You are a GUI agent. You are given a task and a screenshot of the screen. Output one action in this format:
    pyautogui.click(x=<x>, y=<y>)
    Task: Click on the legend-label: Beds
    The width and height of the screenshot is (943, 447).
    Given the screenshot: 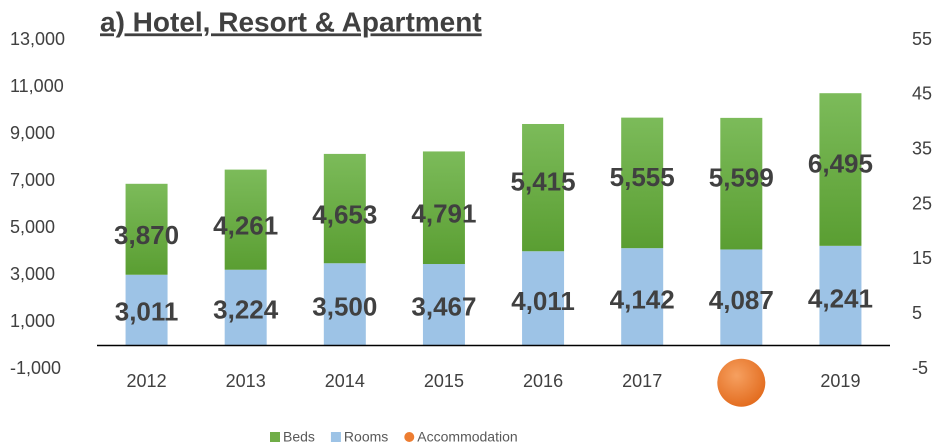 What is the action you would take?
    pyautogui.click(x=299, y=437)
    